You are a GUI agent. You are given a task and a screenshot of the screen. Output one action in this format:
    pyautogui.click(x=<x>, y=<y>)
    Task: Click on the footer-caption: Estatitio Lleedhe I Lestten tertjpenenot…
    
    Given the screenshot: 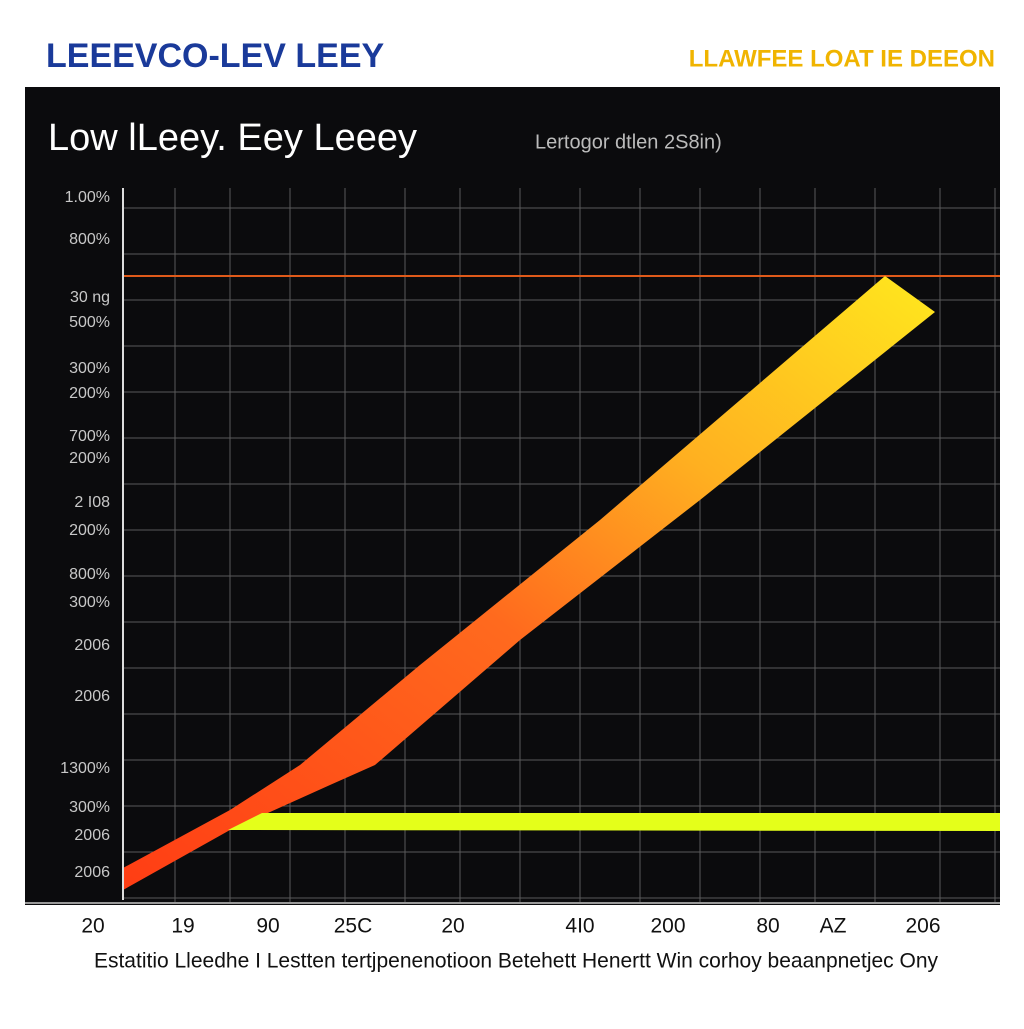 What is the action you would take?
    pyautogui.click(x=516, y=961)
    